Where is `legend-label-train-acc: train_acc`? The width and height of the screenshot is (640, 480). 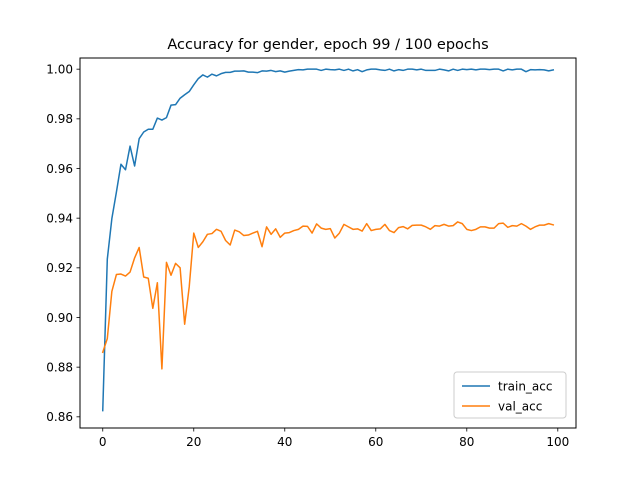 legend-label-train-acc: train_acc is located at coordinates (525, 386).